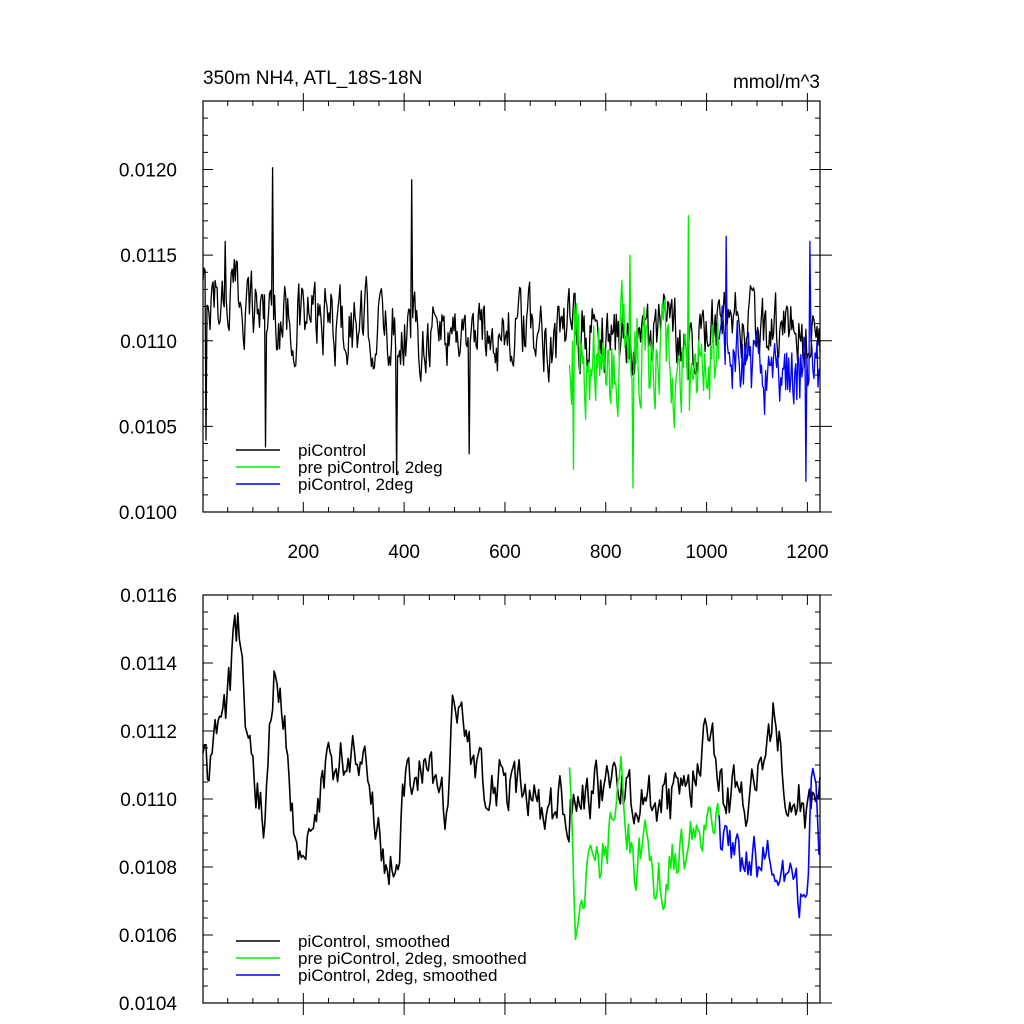 Image resolution: width=1024 pixels, height=1024 pixels. I want to click on top-xtick-label: 800, so click(606, 552).